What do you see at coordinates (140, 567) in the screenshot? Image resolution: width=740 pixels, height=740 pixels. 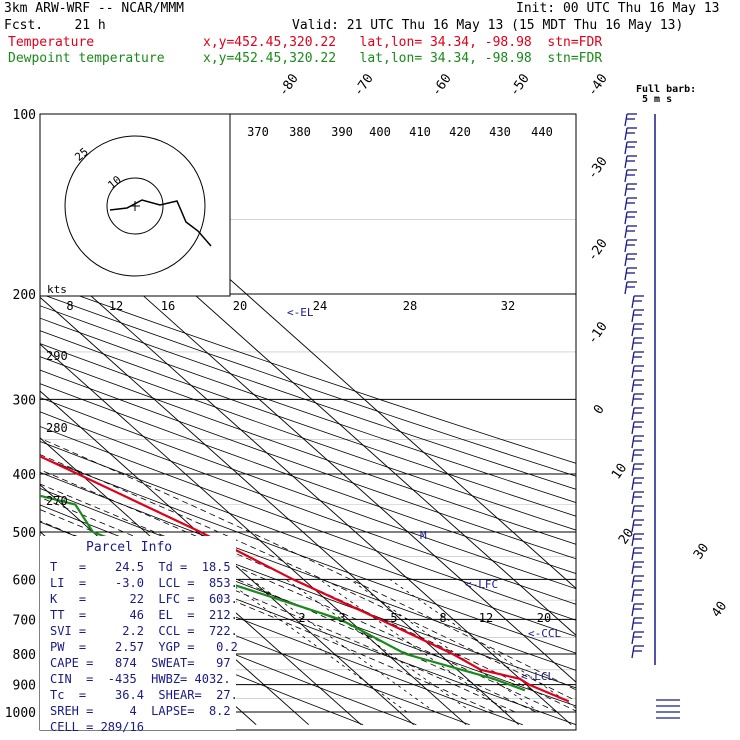 I see `parcel-row-t: T = 24.5 Td = 18.5` at bounding box center [140, 567].